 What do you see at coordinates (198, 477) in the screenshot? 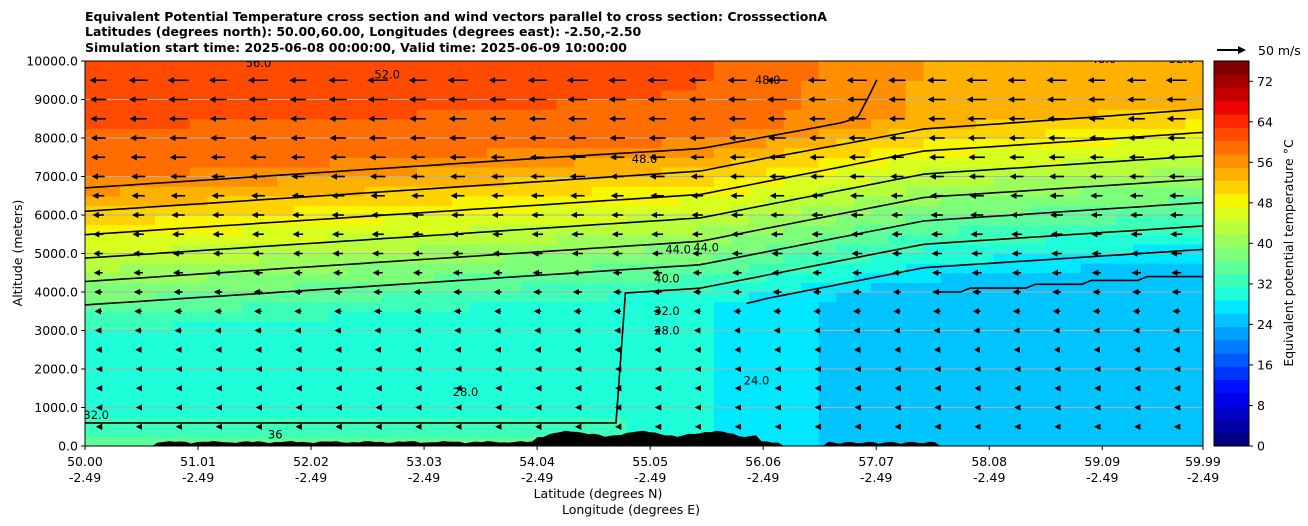
I see `x-tick-label-lon: -2.49` at bounding box center [198, 477].